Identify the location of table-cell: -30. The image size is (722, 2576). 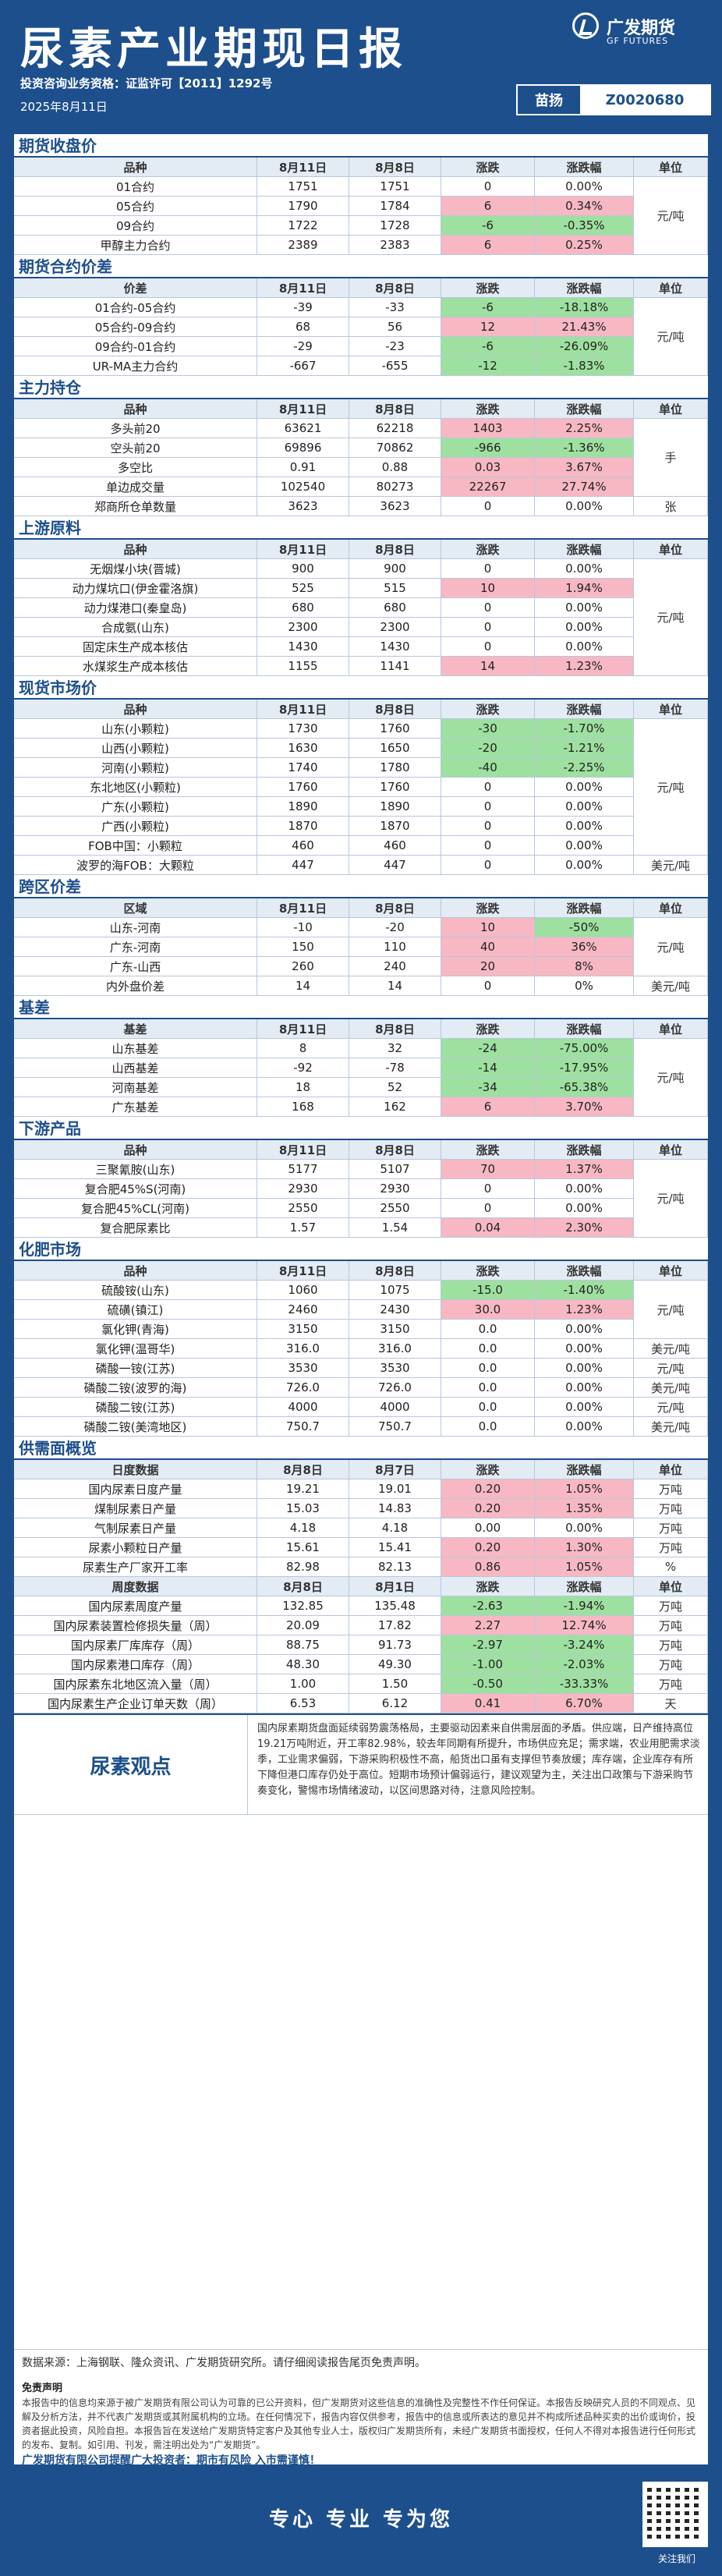
(488, 729).